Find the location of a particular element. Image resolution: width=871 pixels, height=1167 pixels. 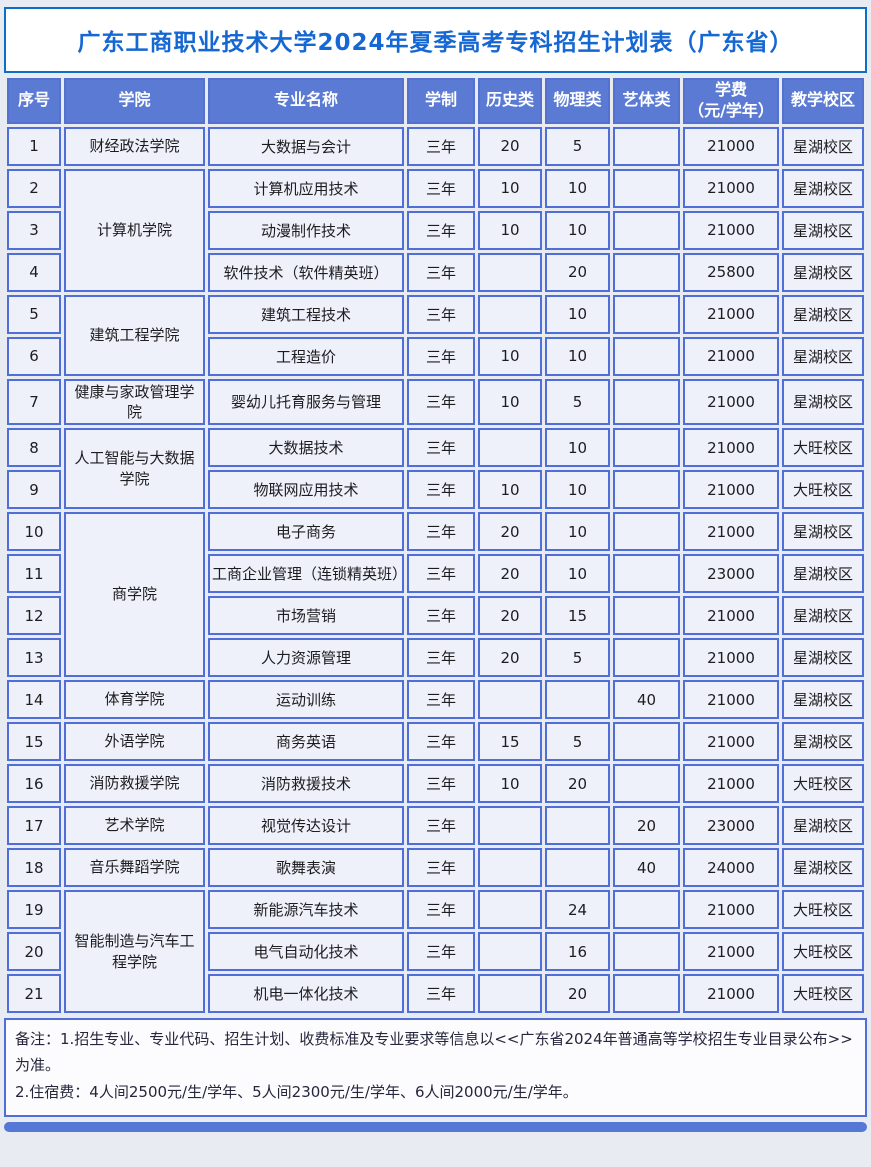

col-header-arts: 艺体类 is located at coordinates (646, 101).